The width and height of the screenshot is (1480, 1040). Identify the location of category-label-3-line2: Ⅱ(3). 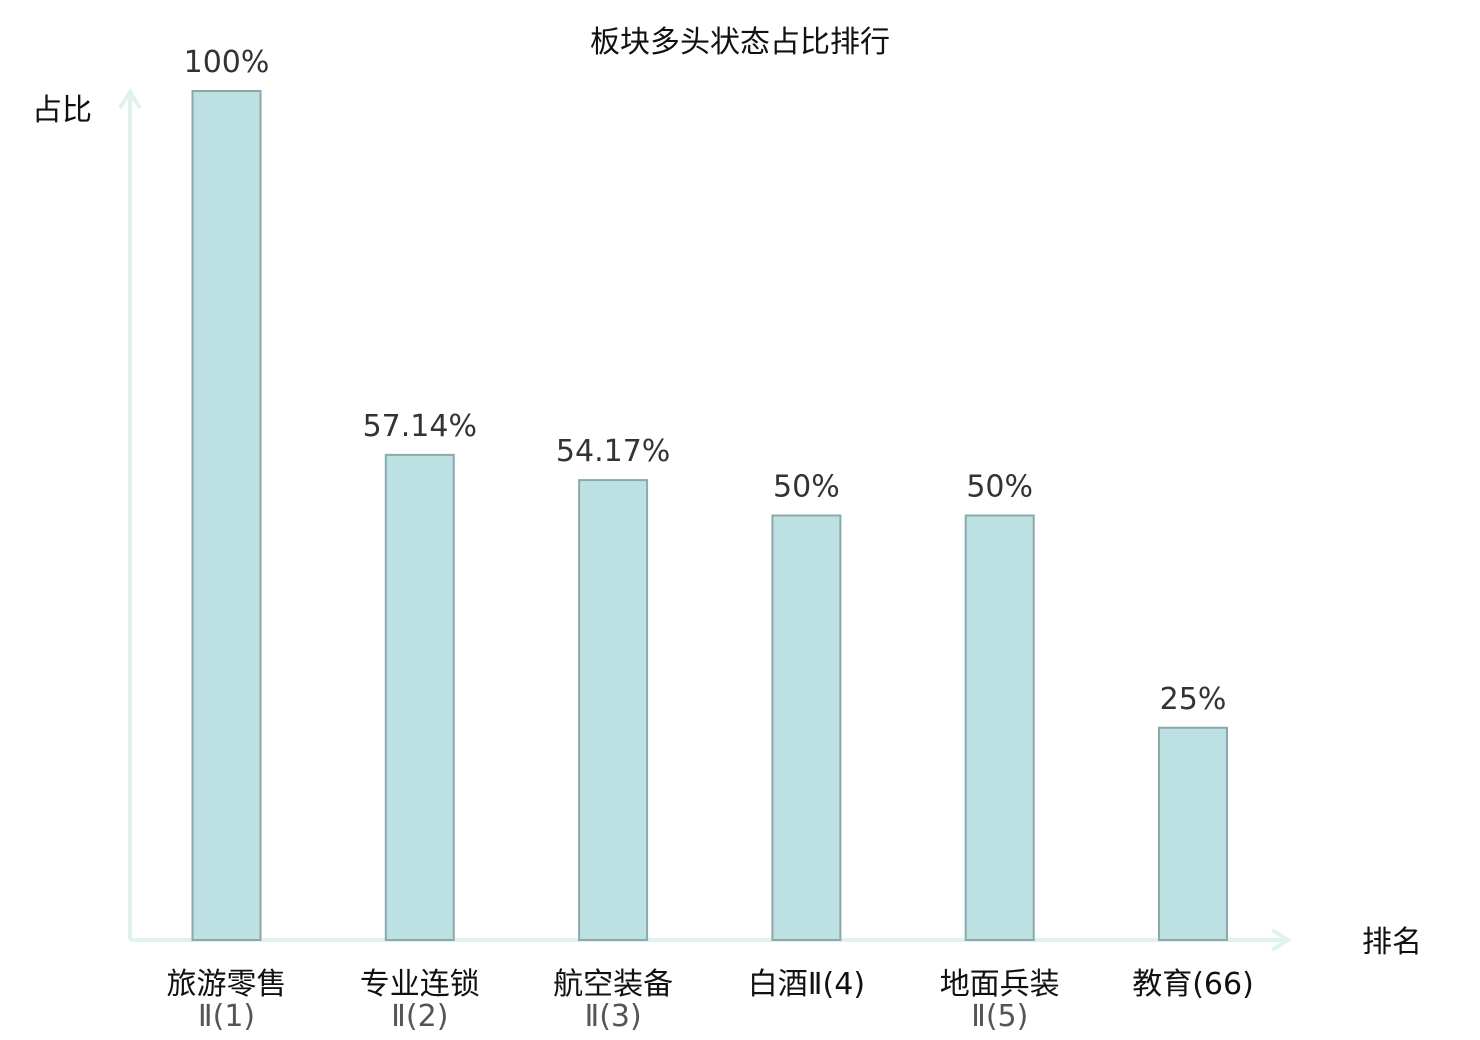
(612, 1016).